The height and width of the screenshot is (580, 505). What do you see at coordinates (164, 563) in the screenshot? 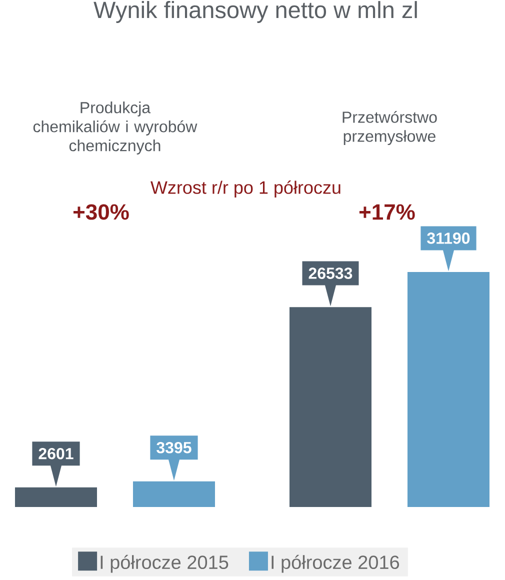
I see `legend-label: I półrocze 2015` at bounding box center [164, 563].